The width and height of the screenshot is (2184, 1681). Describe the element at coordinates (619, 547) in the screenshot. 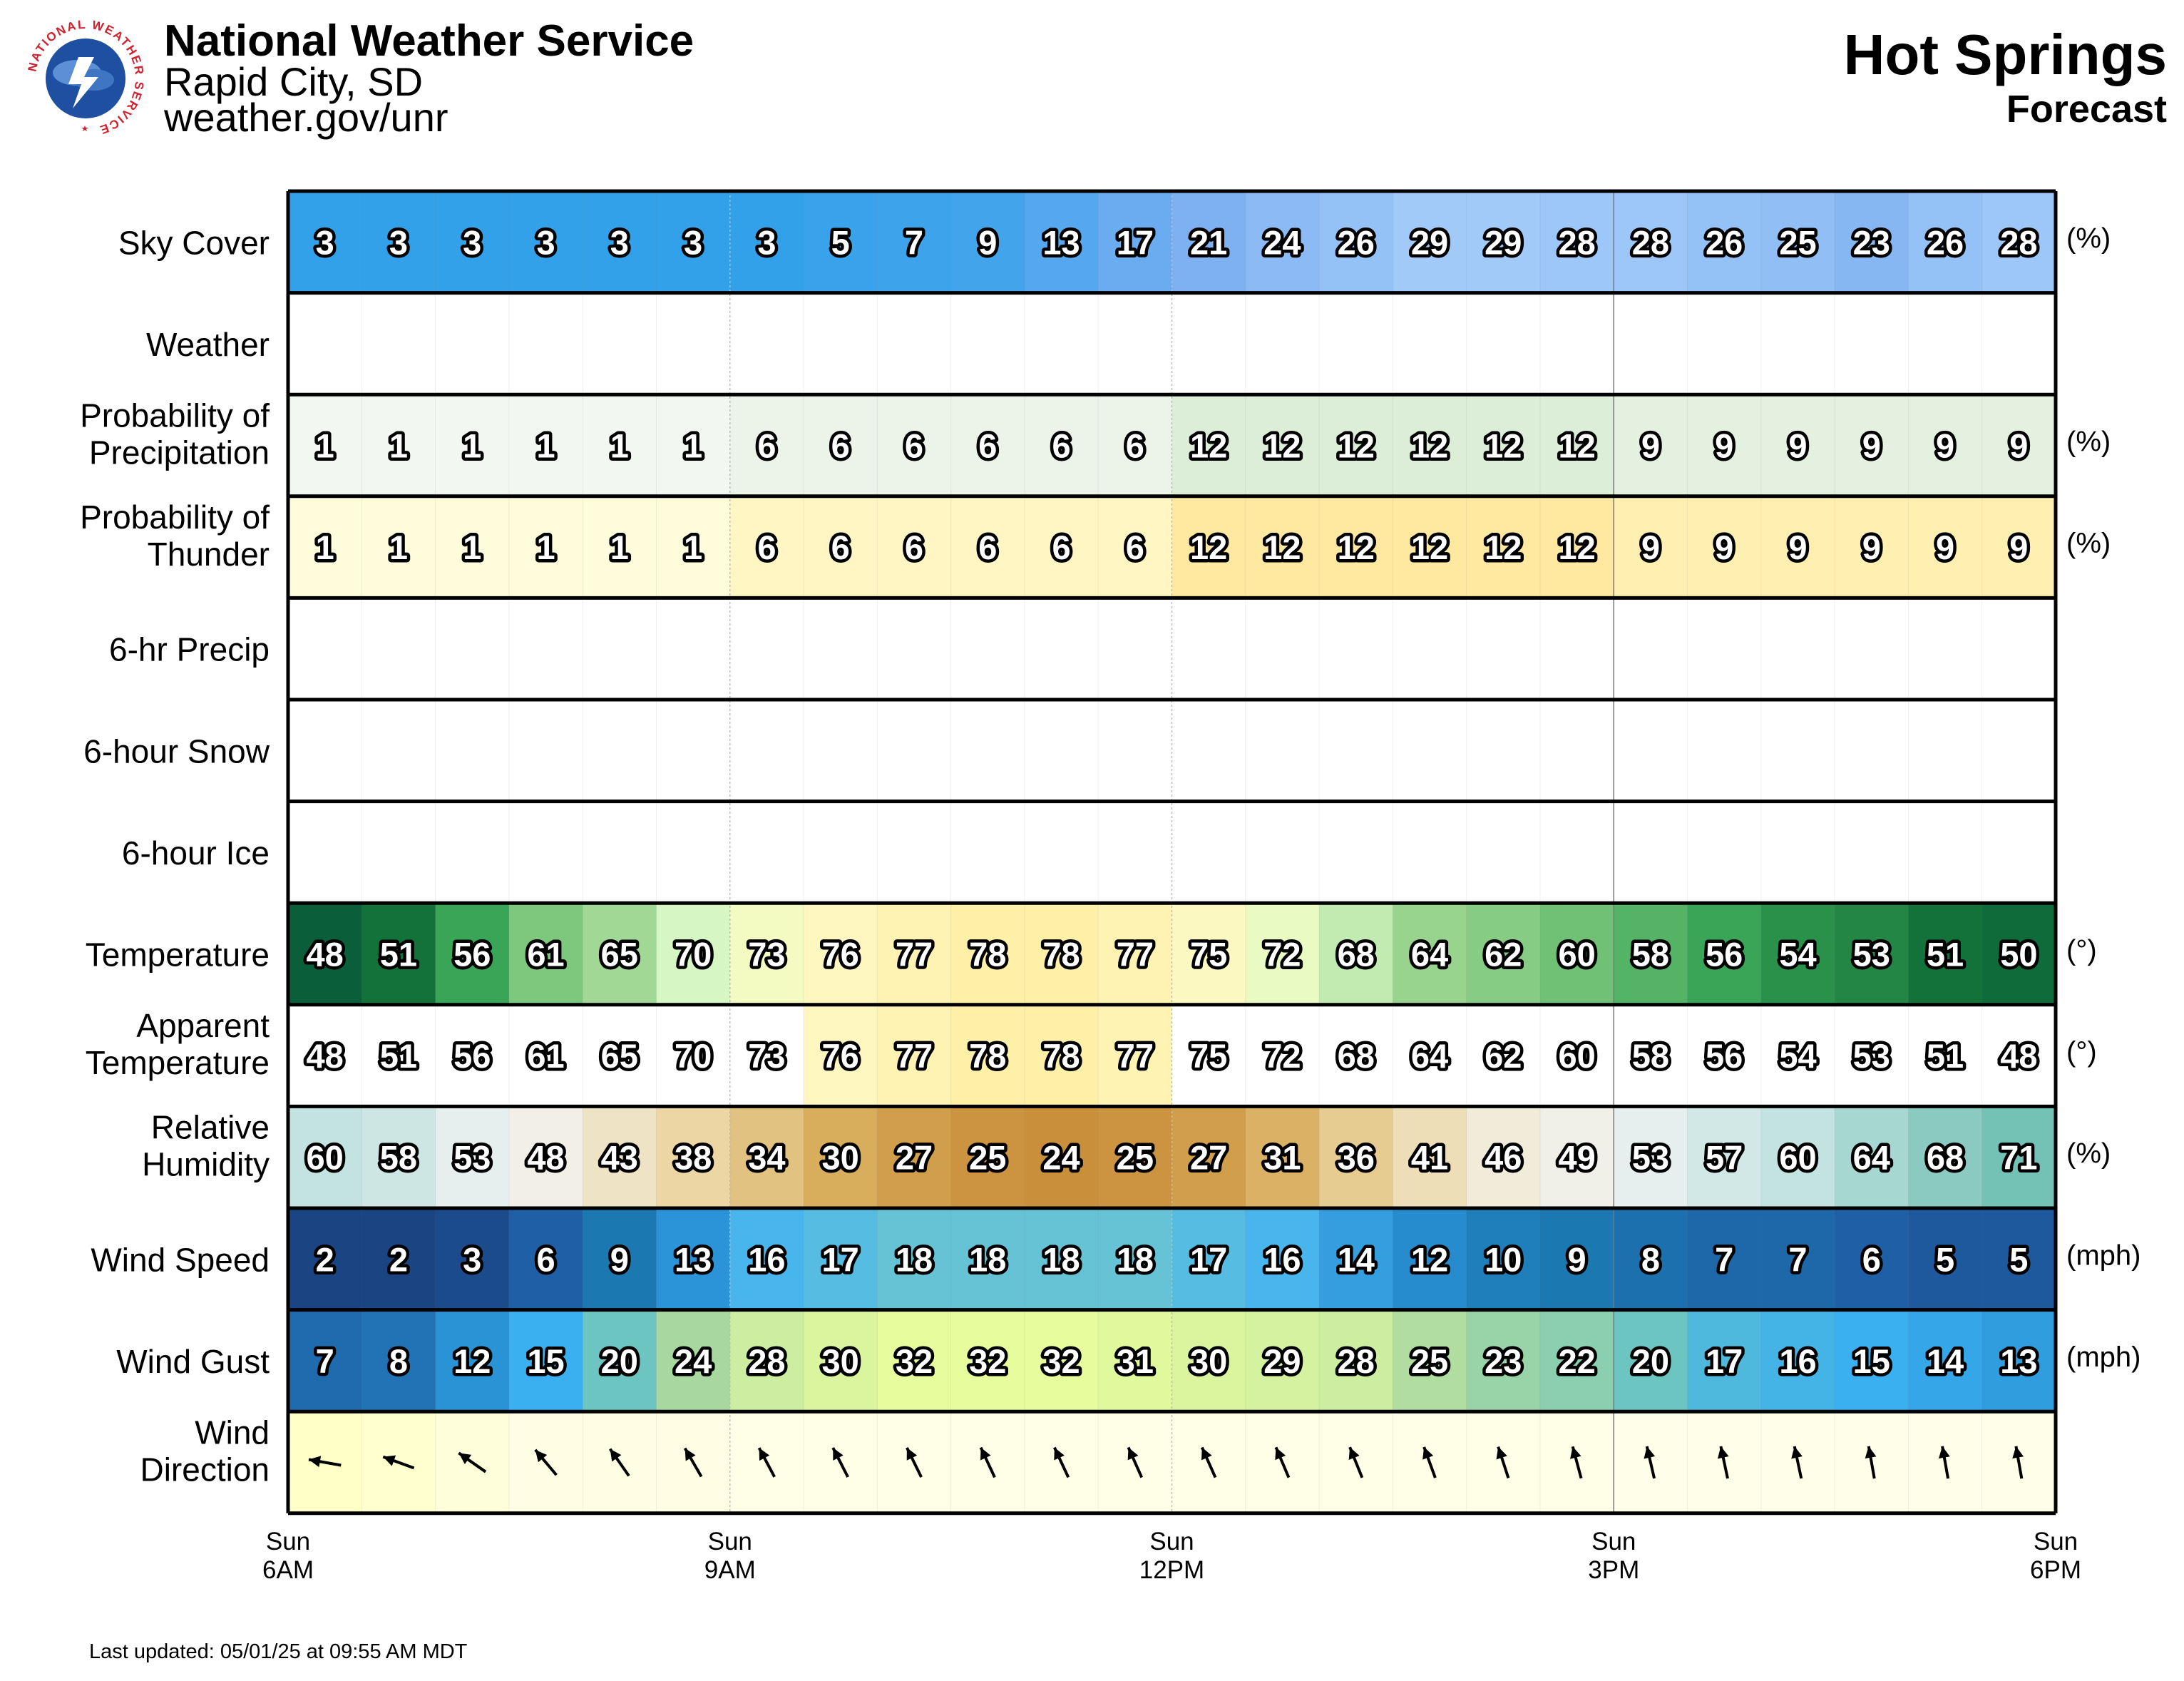

I see `cell-value: 1` at that location.